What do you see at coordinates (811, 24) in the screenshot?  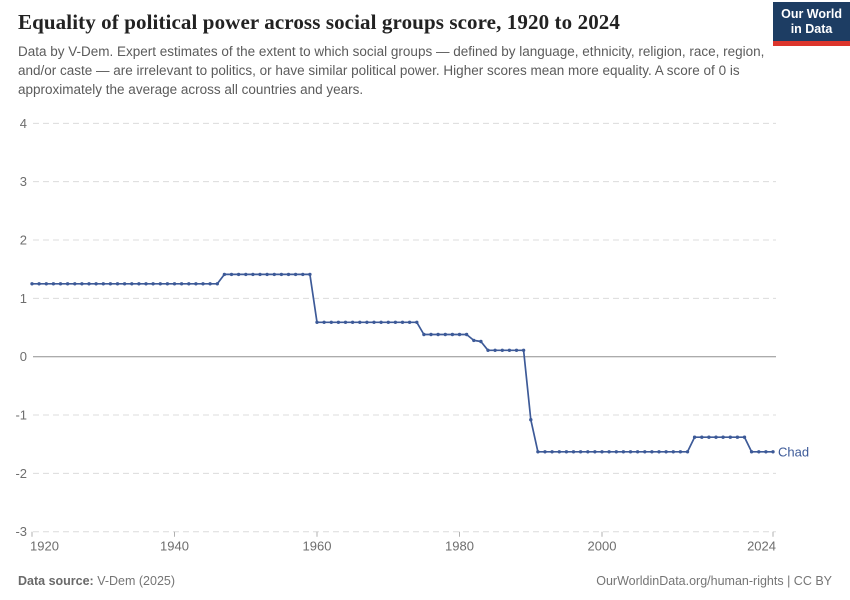 I see `owid-logo: Our World in Data` at bounding box center [811, 24].